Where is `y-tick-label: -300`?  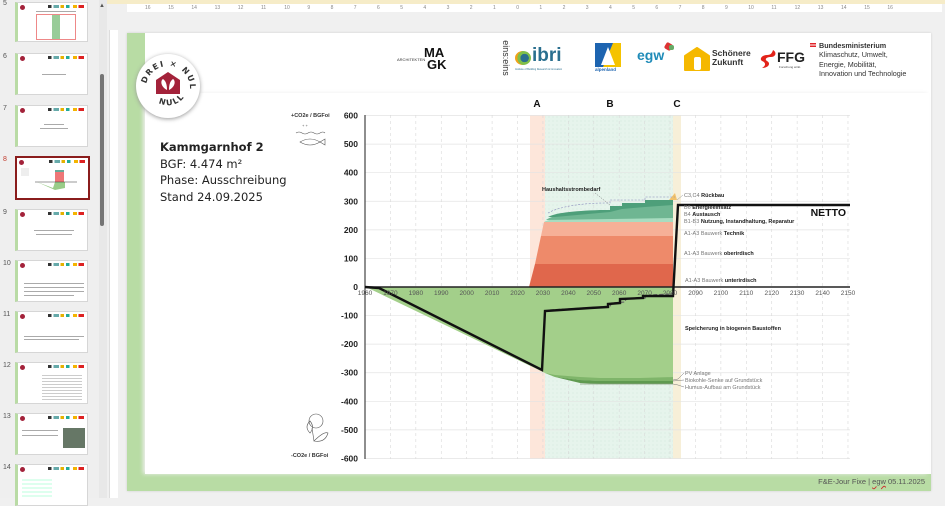 y-tick-label: -300 is located at coordinates (349, 373).